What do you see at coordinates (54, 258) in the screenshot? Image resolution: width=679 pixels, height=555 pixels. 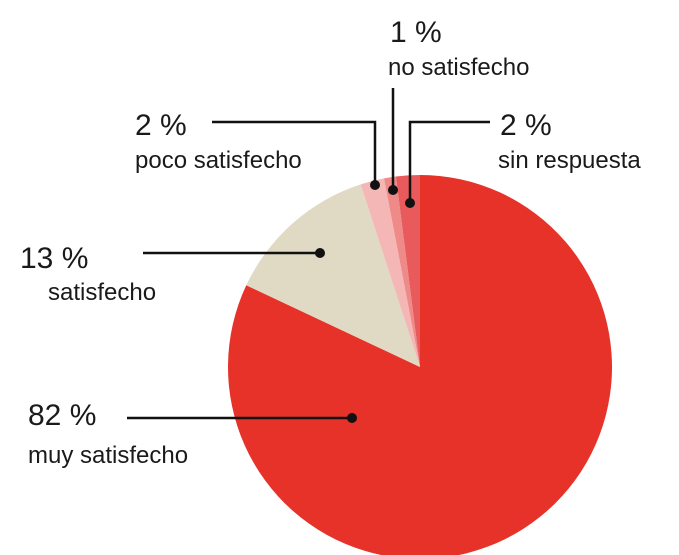 I see `value-label: 13 %` at bounding box center [54, 258].